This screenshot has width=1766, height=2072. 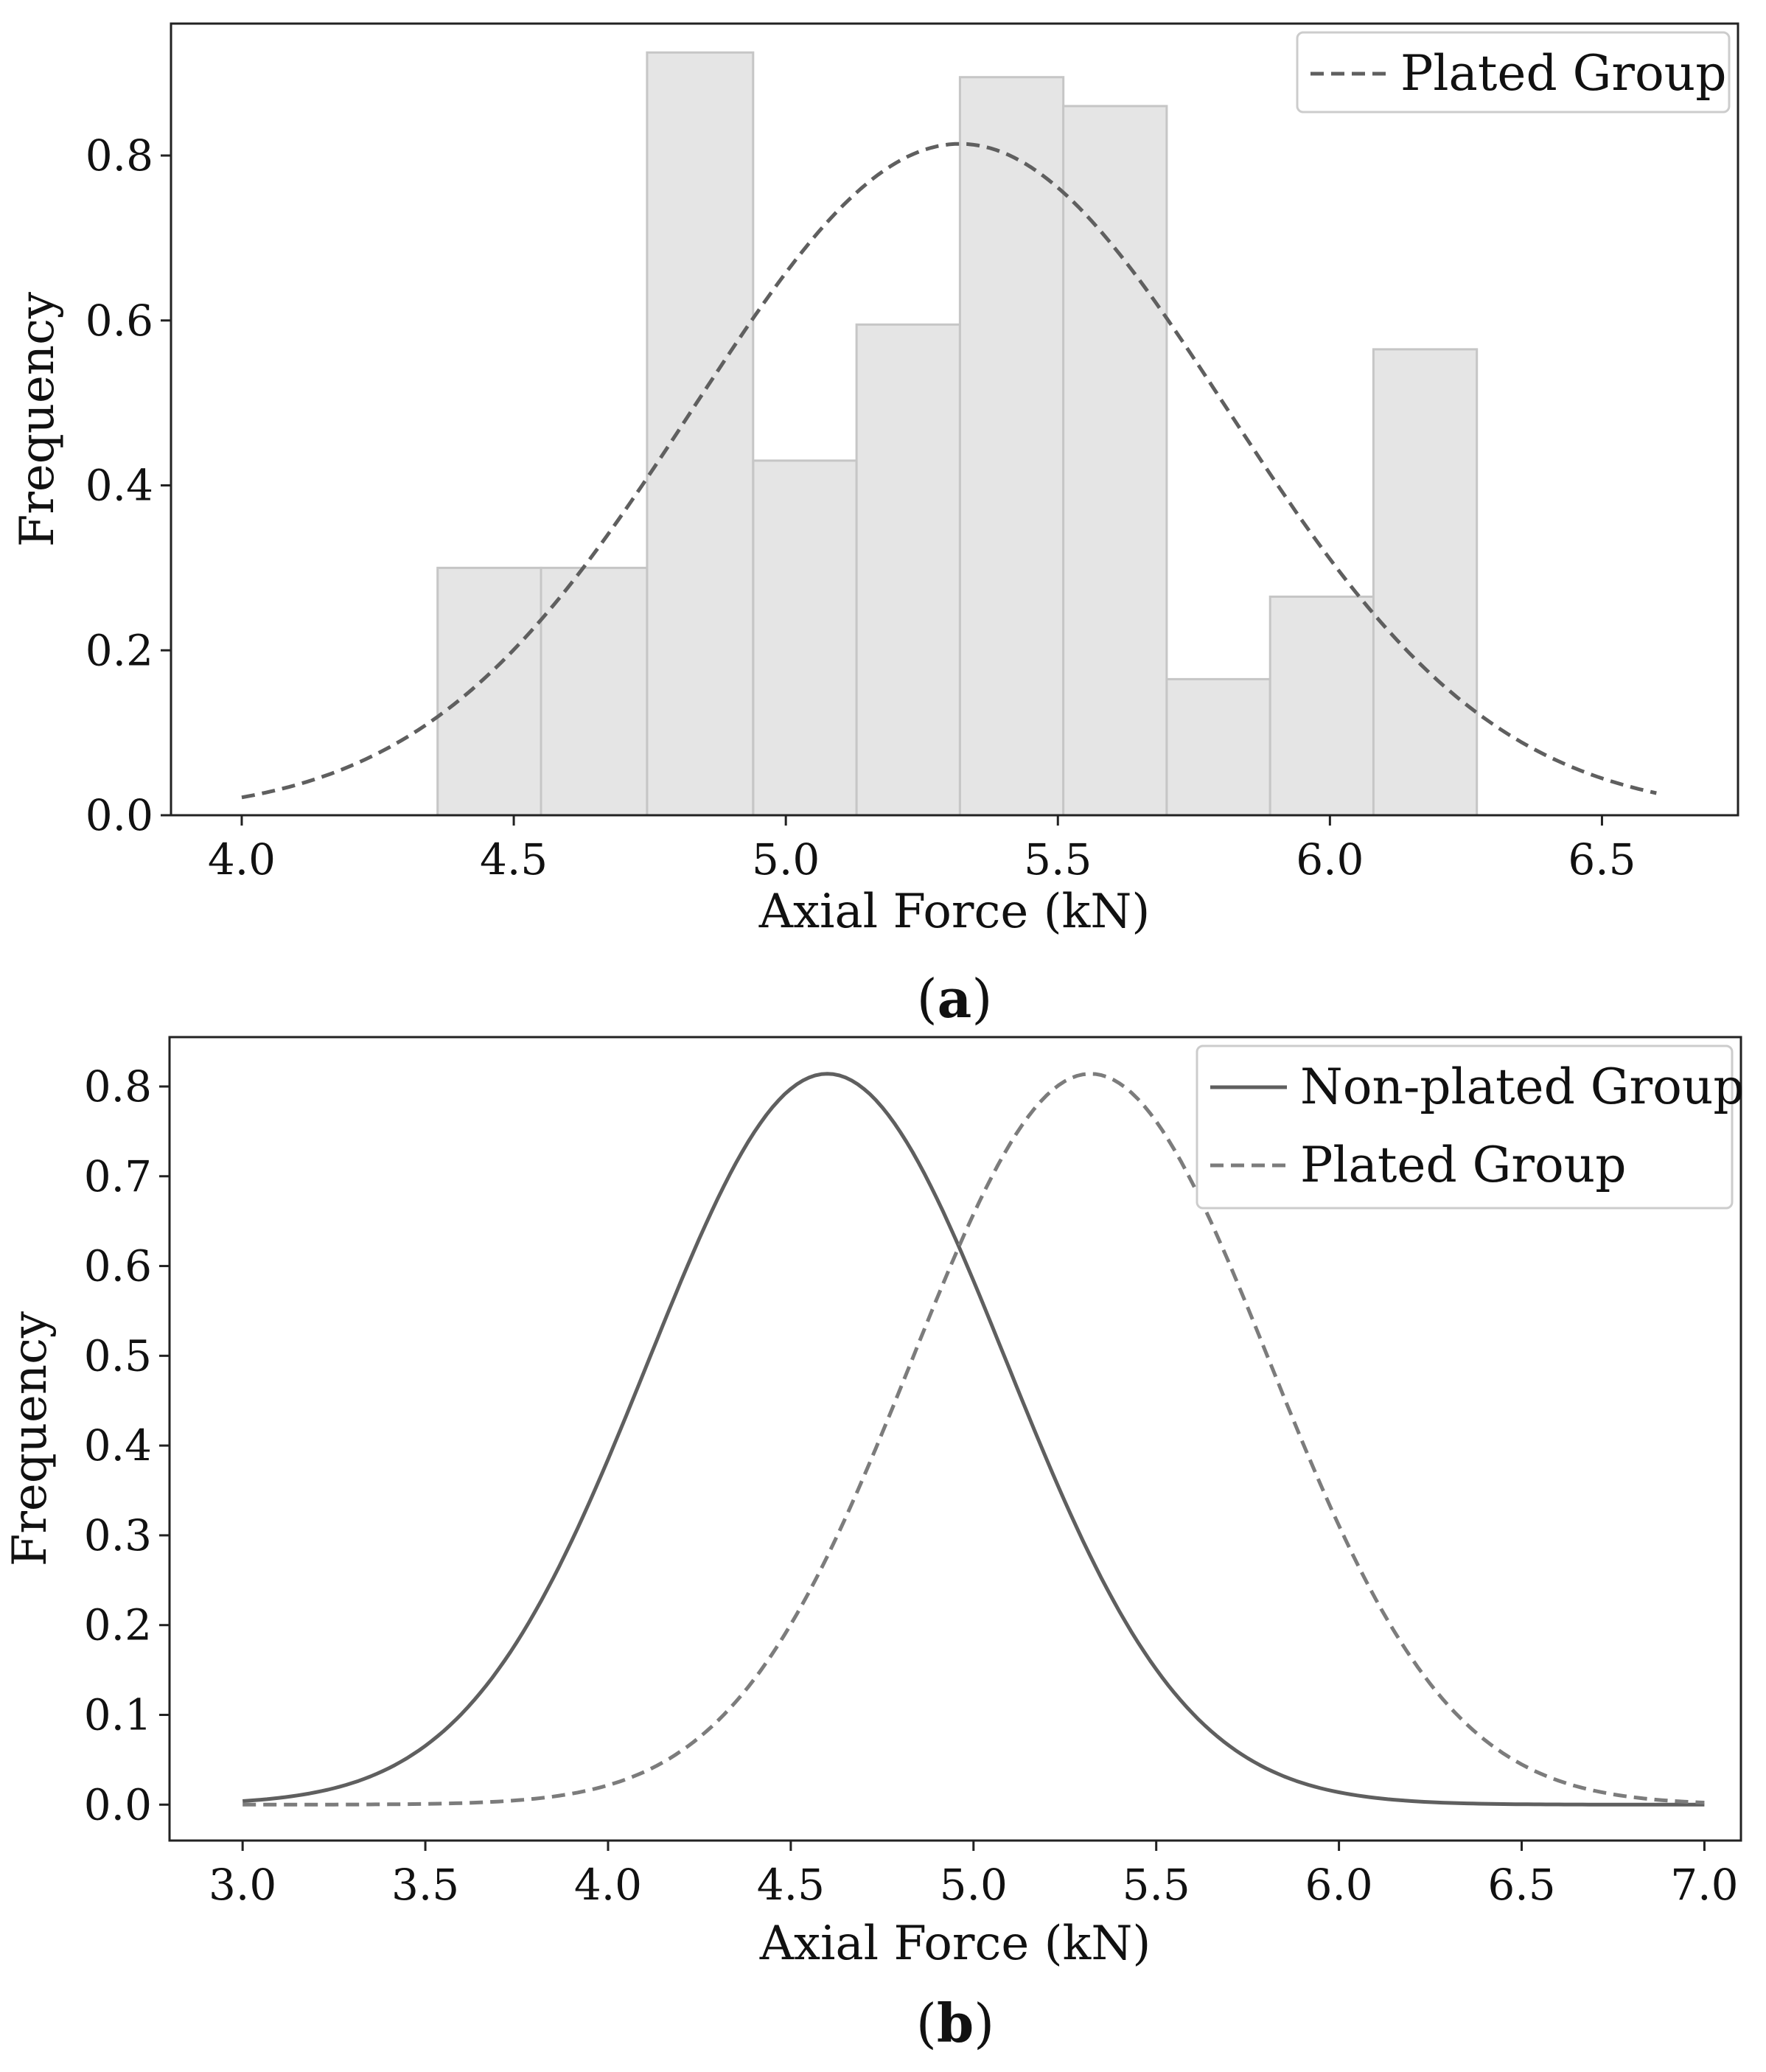 What do you see at coordinates (1157, 1885) in the screenshot?
I see `panel-b-x-tick-label: 5.5` at bounding box center [1157, 1885].